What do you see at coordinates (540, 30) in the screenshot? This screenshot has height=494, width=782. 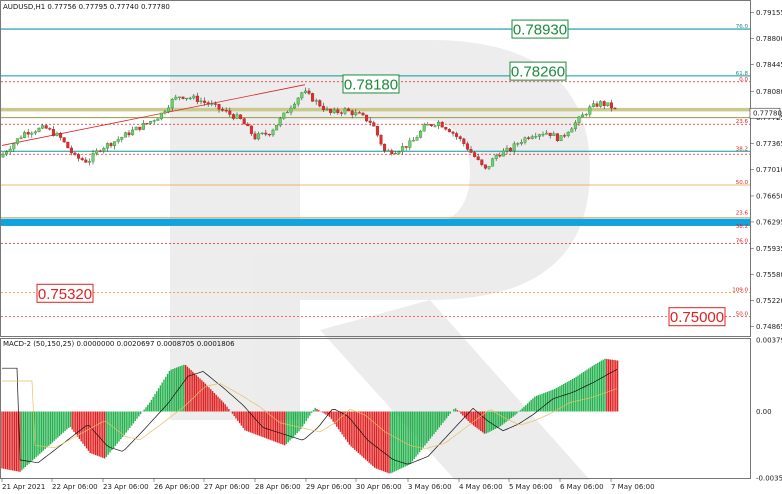 I see `level-box-label: 0.78930` at bounding box center [540, 30].